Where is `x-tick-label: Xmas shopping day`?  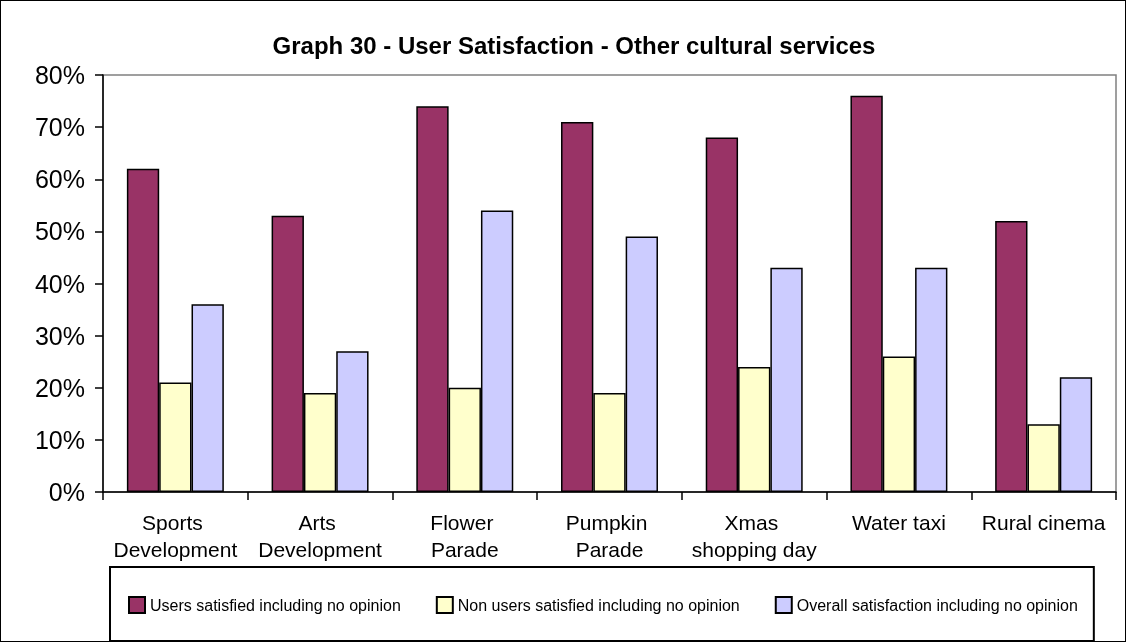 x-tick-label: Xmas shopping day is located at coordinates (754, 536).